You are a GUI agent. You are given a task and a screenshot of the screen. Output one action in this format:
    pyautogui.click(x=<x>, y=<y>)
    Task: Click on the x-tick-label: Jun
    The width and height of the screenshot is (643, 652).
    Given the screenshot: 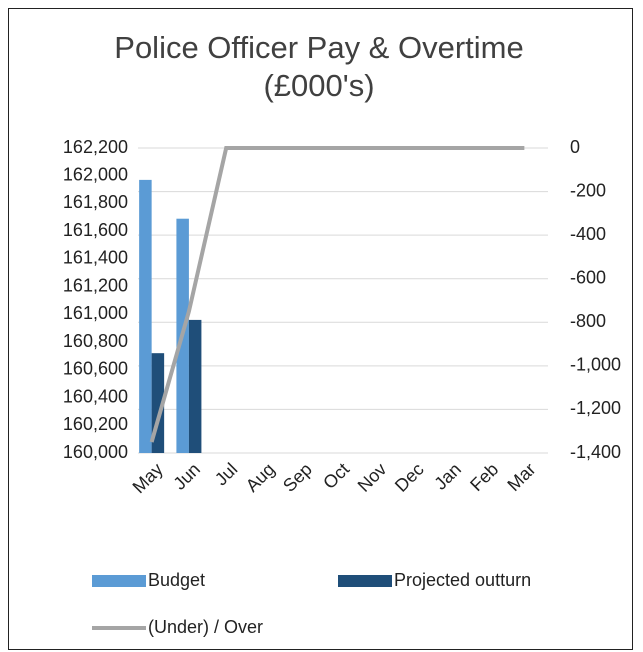 What is the action you would take?
    pyautogui.click(x=186, y=476)
    